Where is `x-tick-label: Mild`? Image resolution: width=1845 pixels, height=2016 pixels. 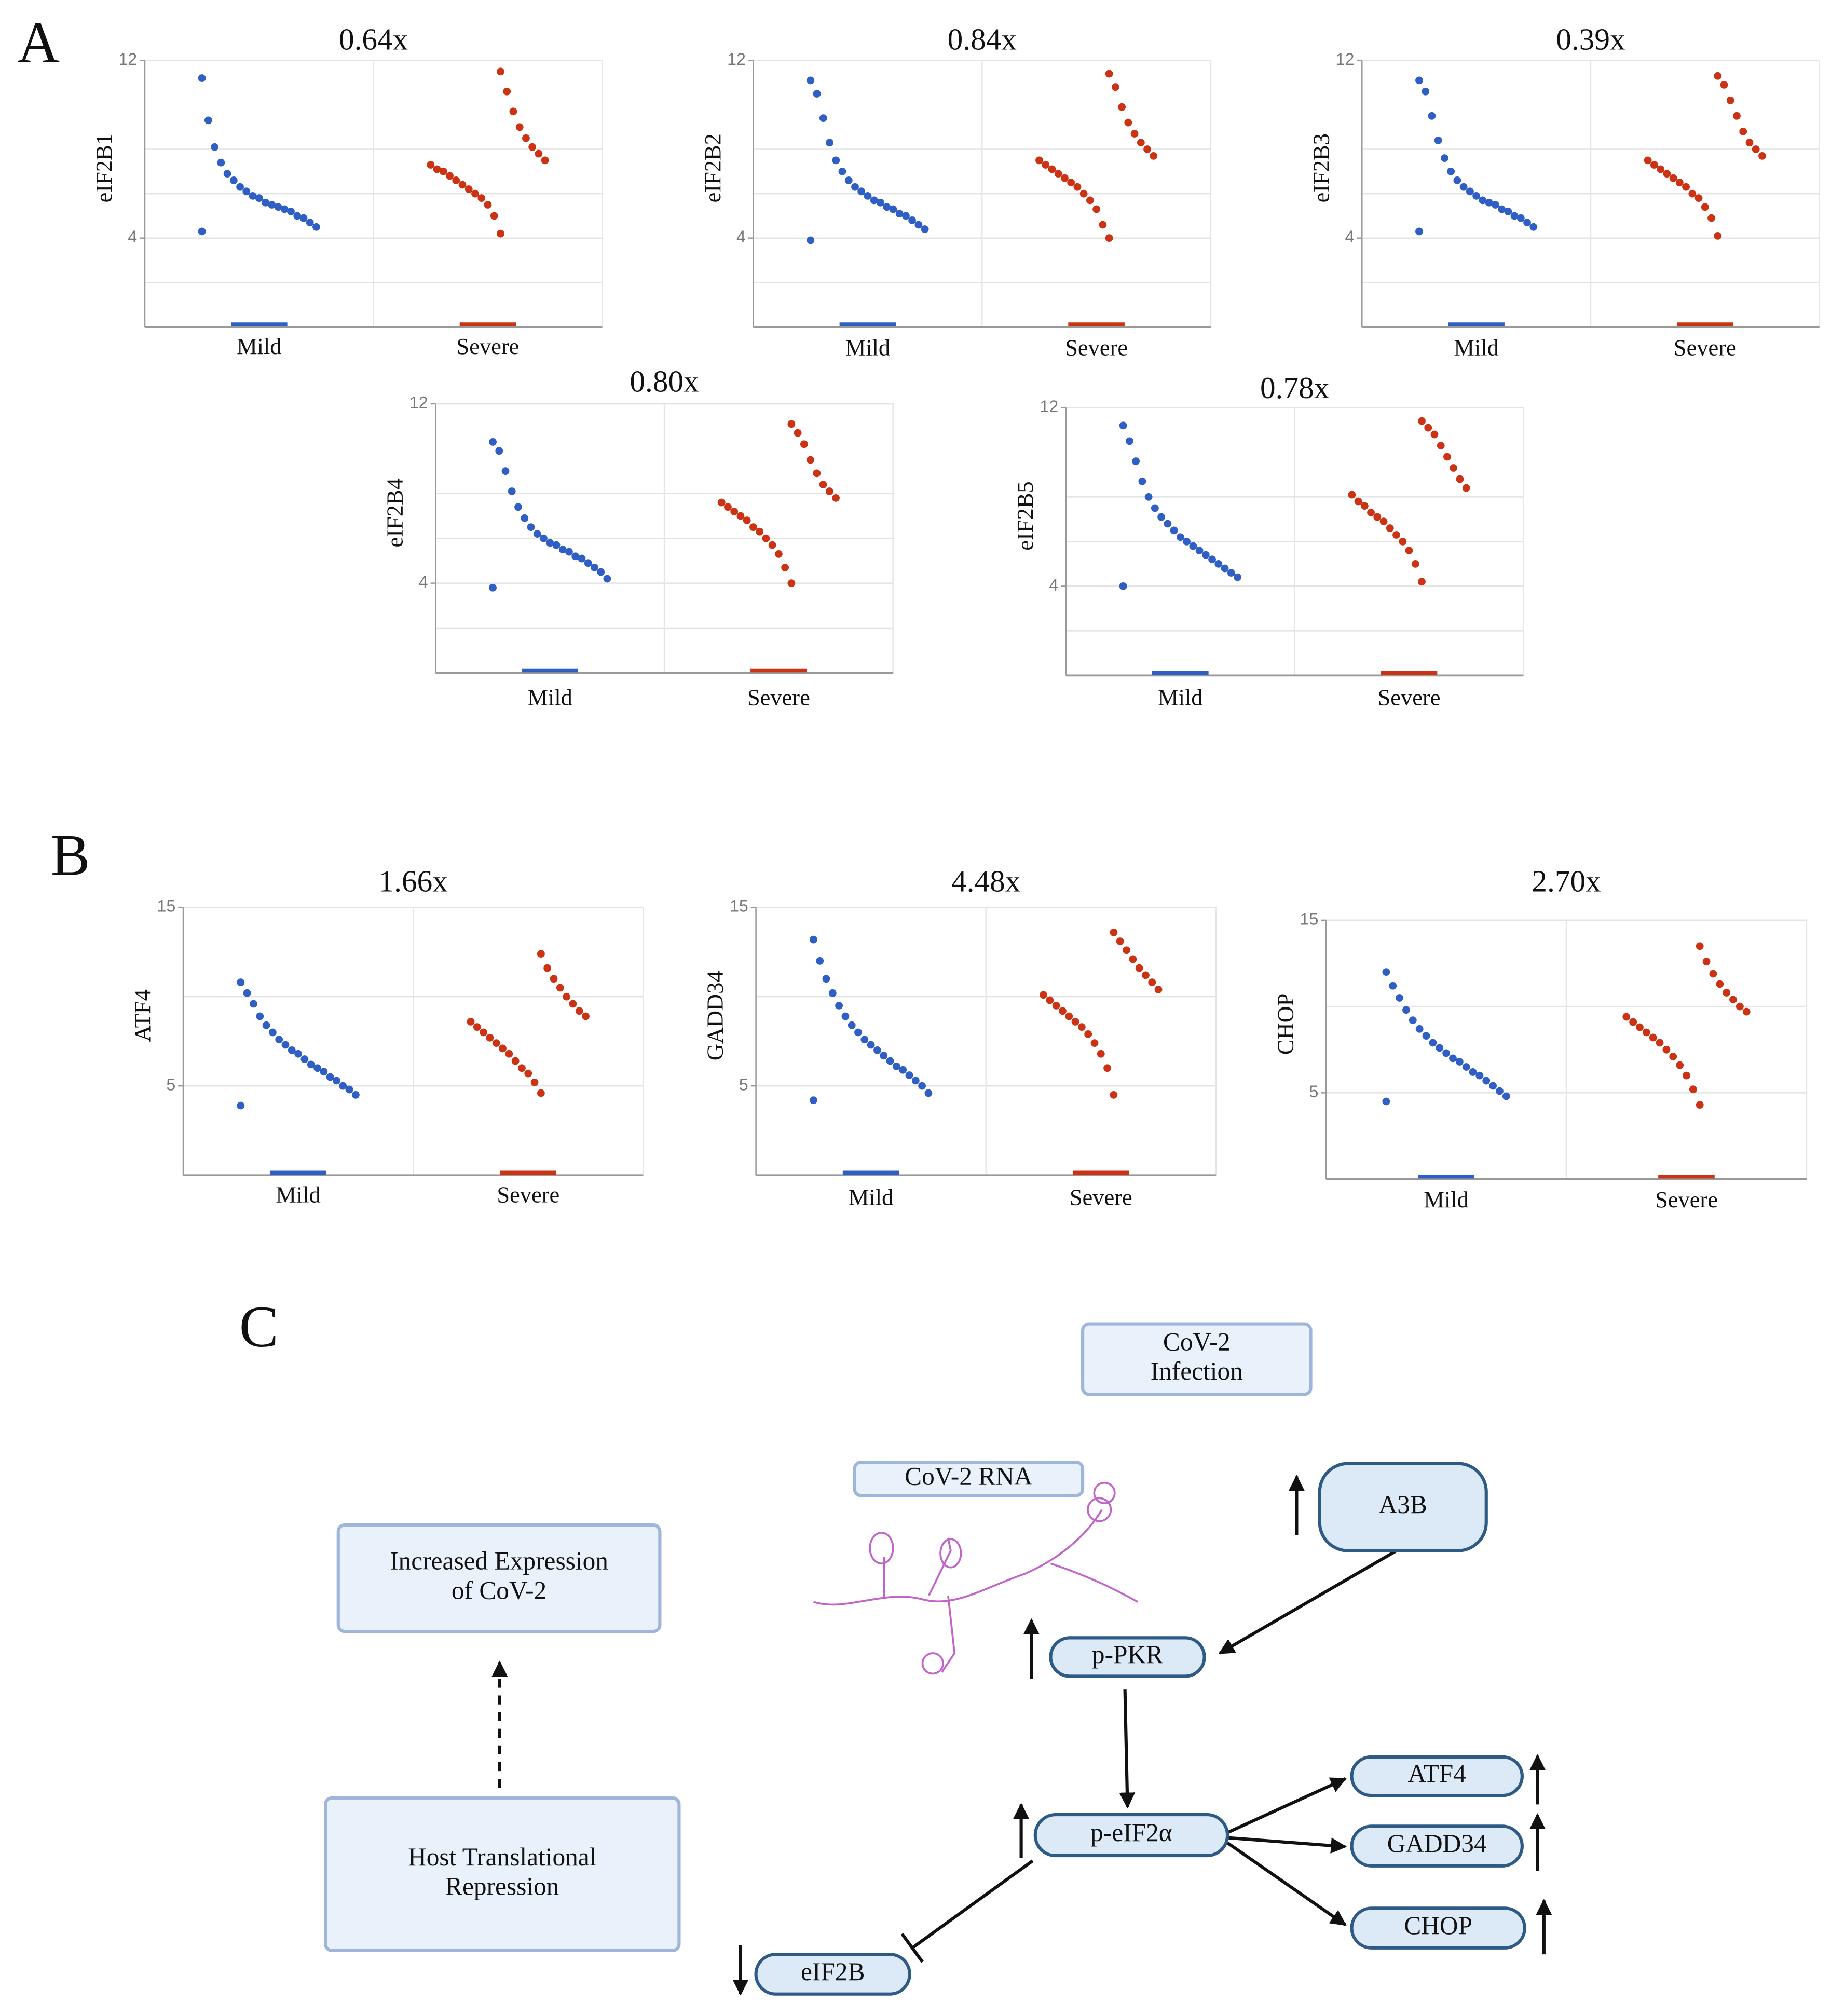
x-tick-label: Mild is located at coordinates (867, 348).